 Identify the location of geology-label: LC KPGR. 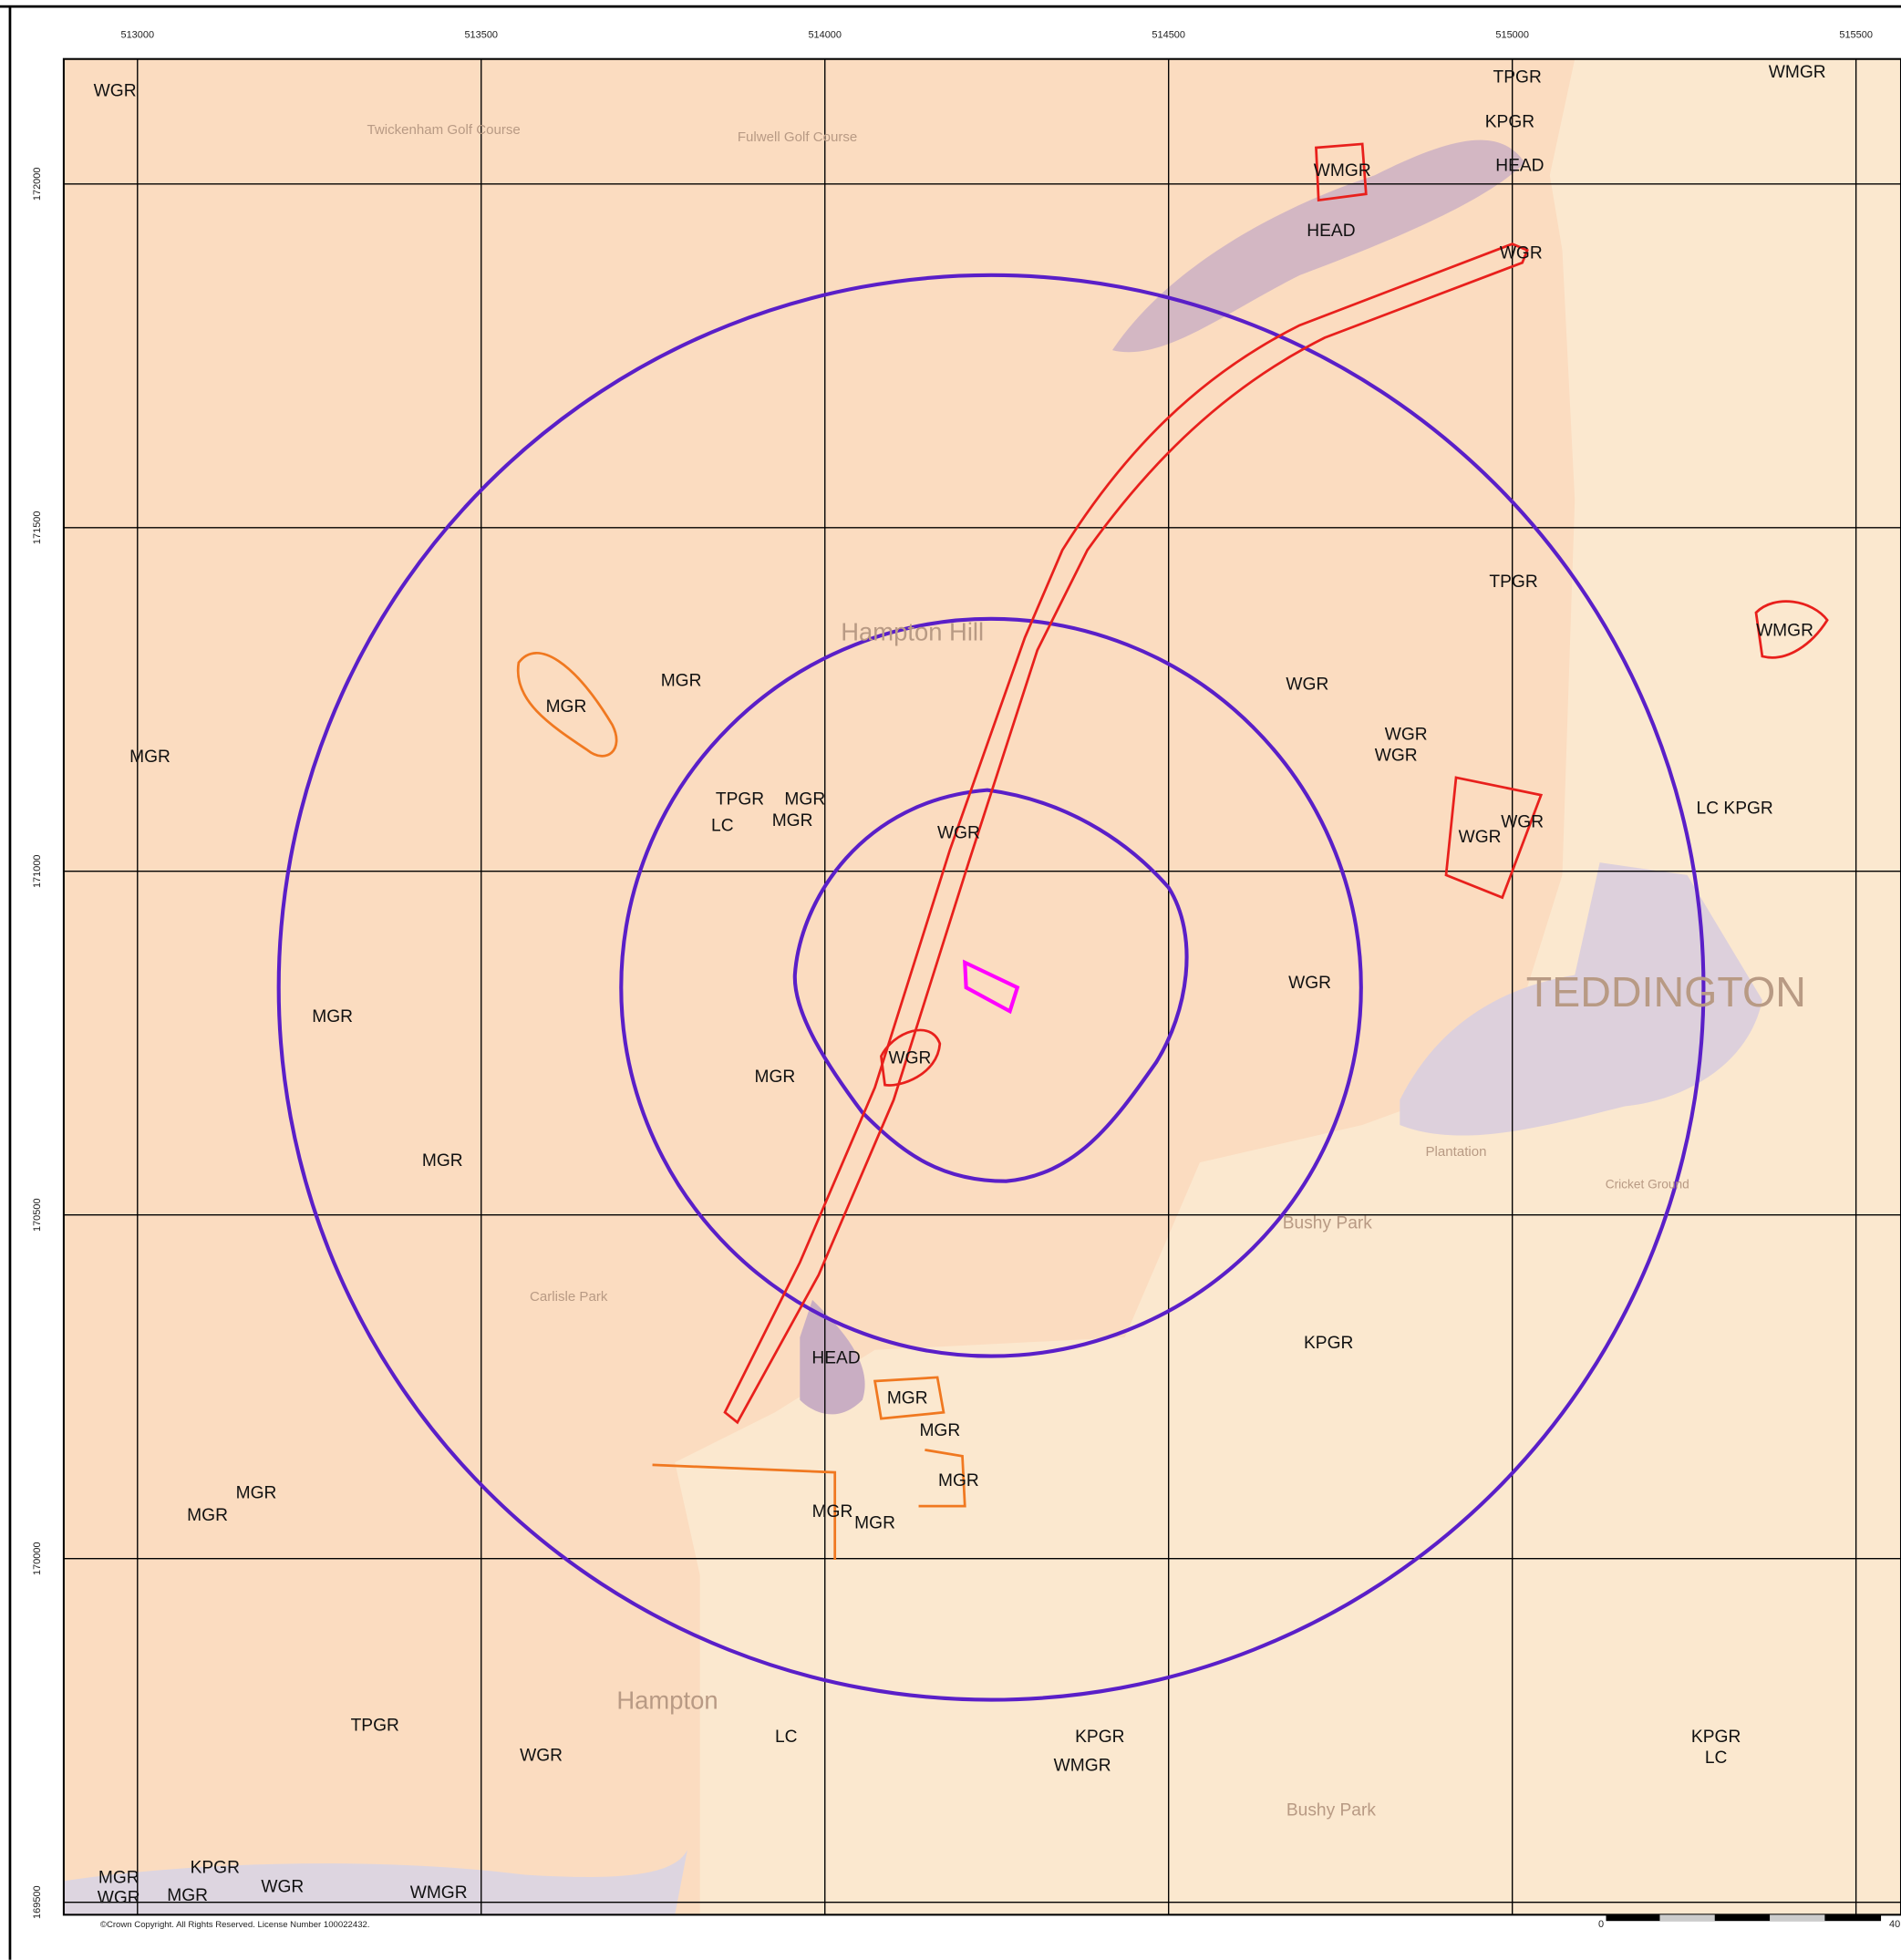
(1735, 808).